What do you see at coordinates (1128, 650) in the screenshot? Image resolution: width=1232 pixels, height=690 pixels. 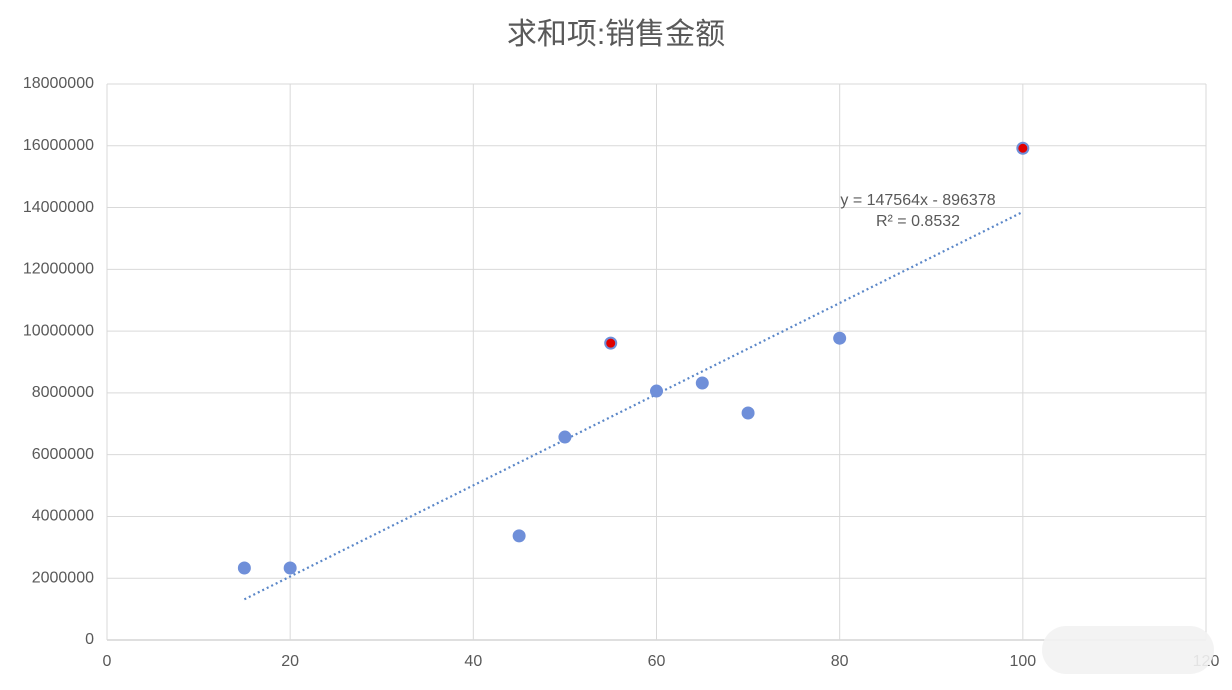 I see `blur-patch` at bounding box center [1128, 650].